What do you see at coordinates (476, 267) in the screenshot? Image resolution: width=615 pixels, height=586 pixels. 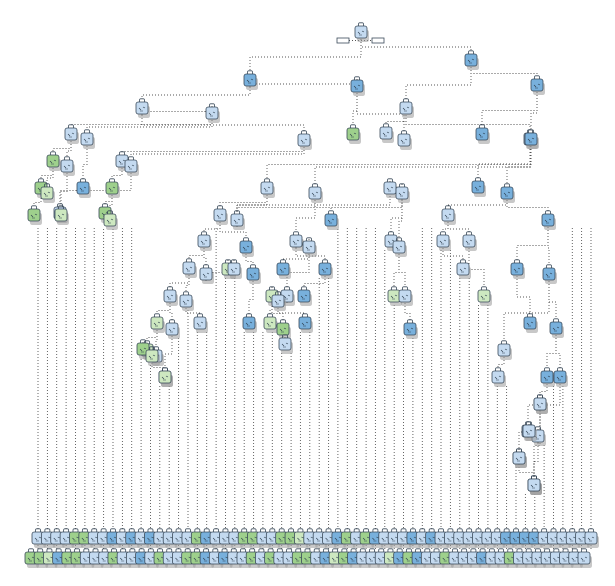 I see `tree-link-n68` at bounding box center [476, 267].